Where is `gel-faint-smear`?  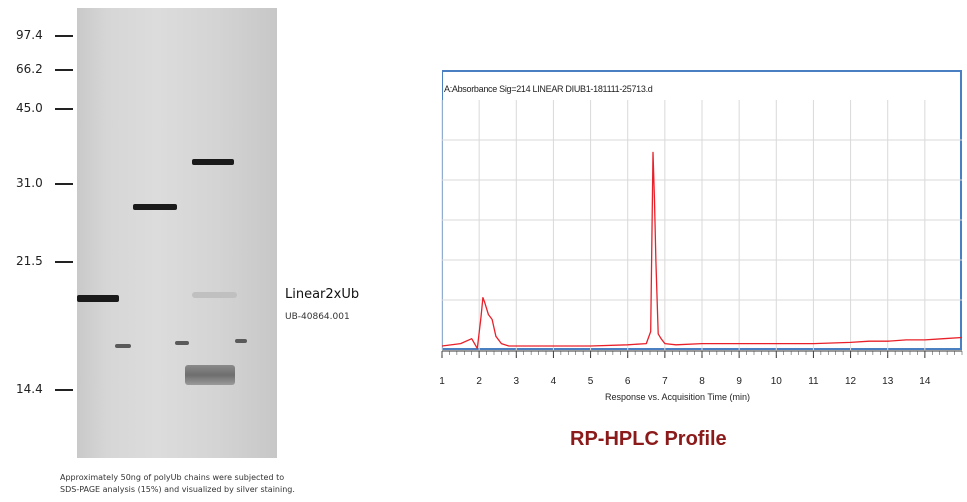 gel-faint-smear is located at coordinates (214, 295).